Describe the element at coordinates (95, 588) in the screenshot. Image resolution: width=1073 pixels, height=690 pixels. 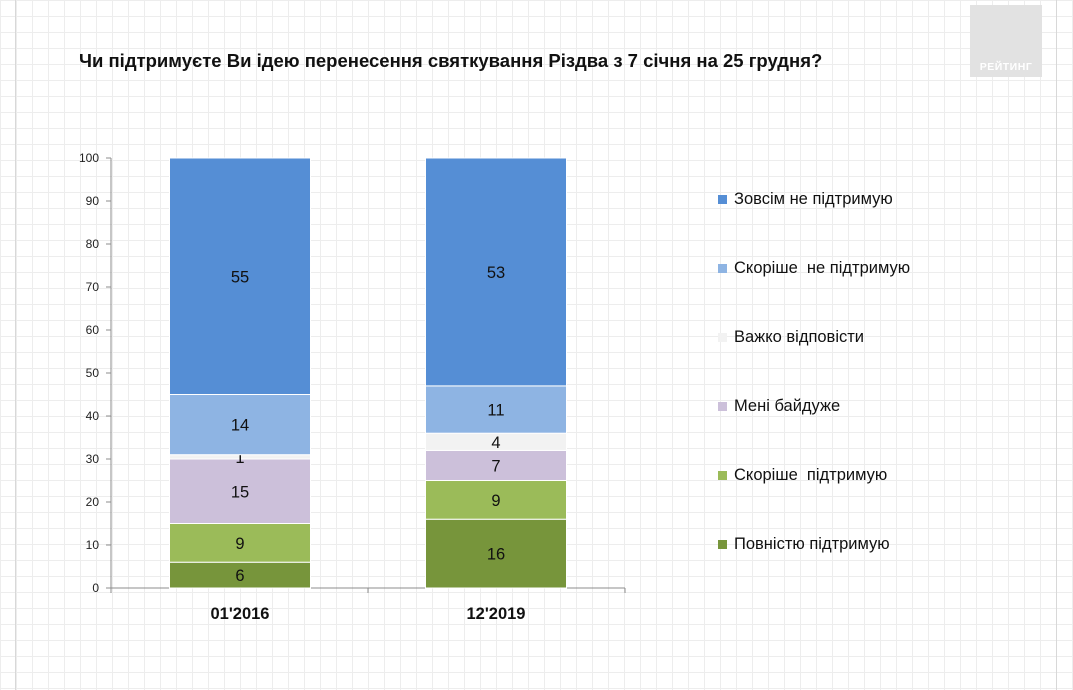
I see `y-tick-label: 0` at that location.